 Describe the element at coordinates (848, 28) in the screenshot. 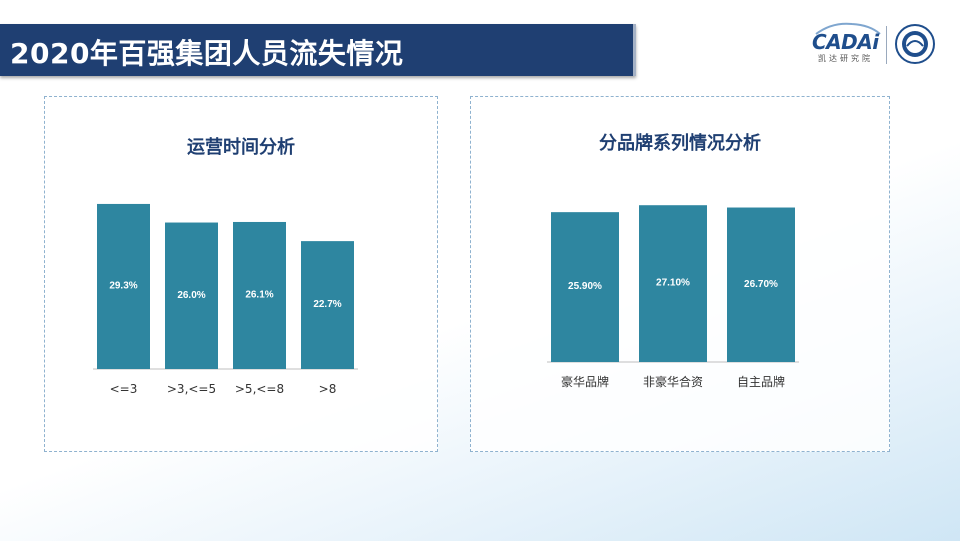

I see `car-outline-icon` at that location.